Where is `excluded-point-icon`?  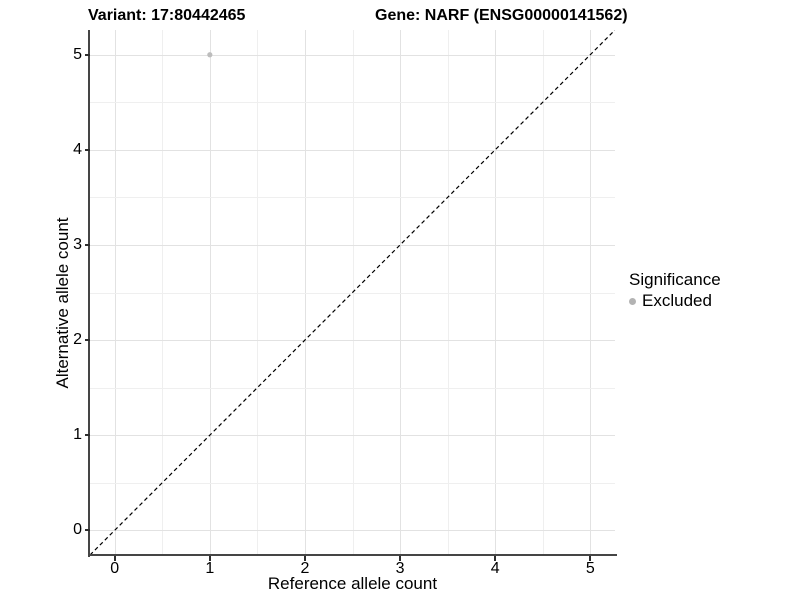
excluded-point-icon is located at coordinates (632, 301).